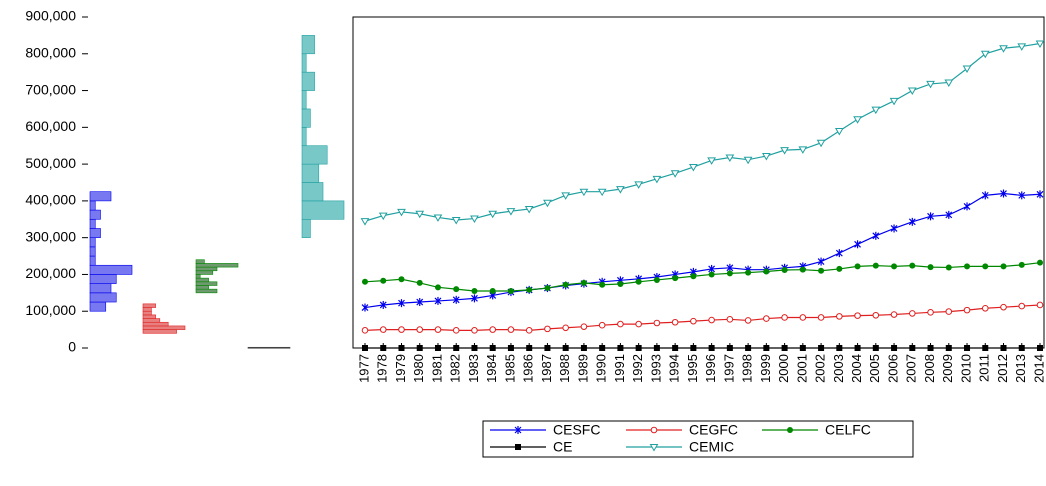  Describe the element at coordinates (654, 430) in the screenshot. I see `legend-marker` at that location.